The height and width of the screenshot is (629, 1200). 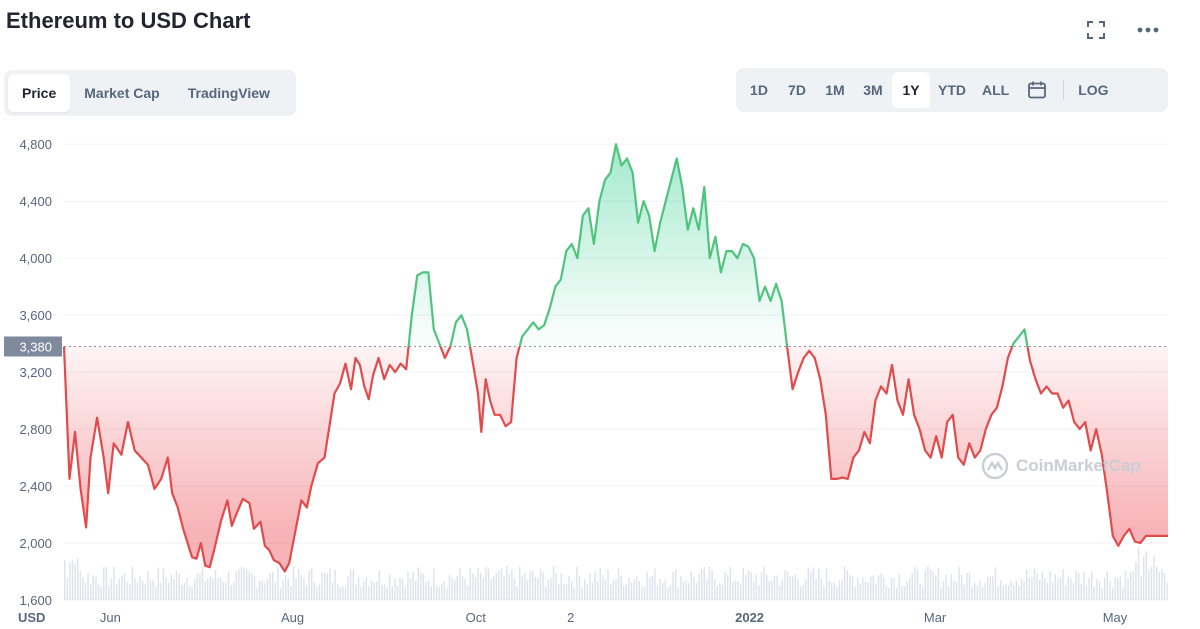 What do you see at coordinates (228, 93) in the screenshot?
I see `tab-tradingview: TradingView` at bounding box center [228, 93].